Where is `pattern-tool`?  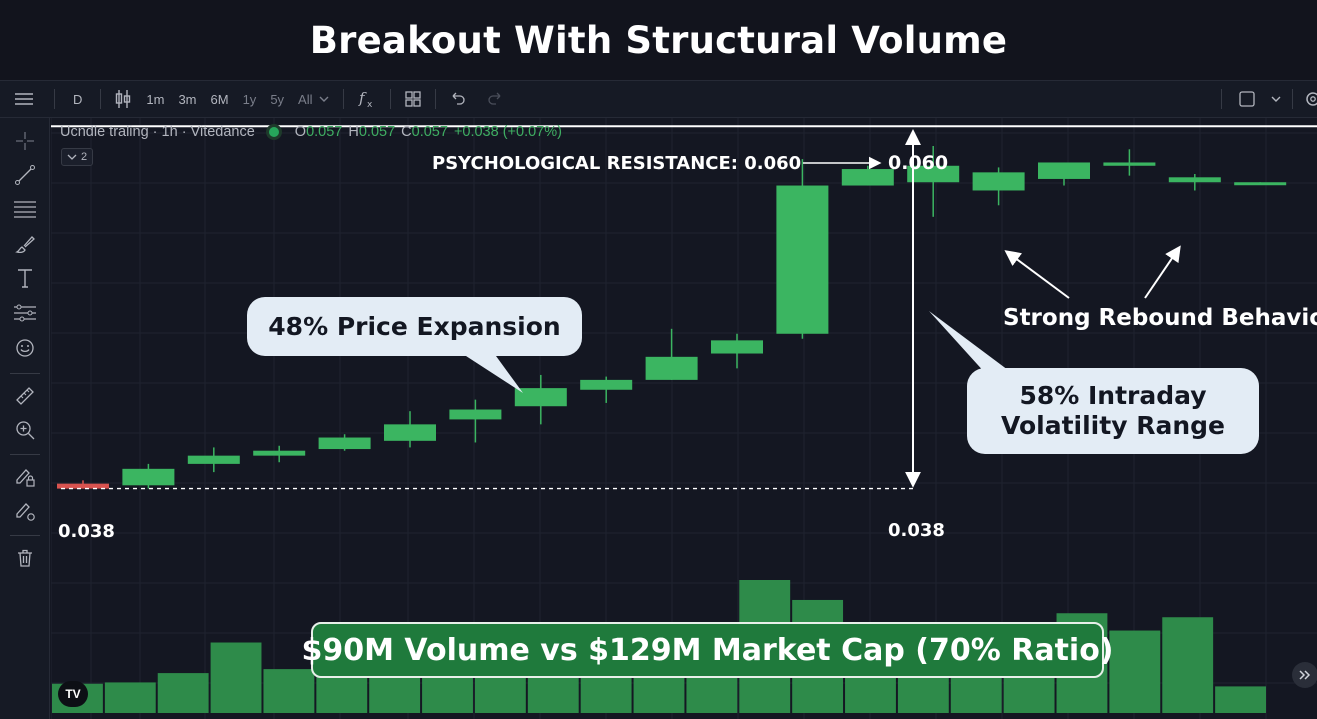 pattern-tool is located at coordinates (25, 313).